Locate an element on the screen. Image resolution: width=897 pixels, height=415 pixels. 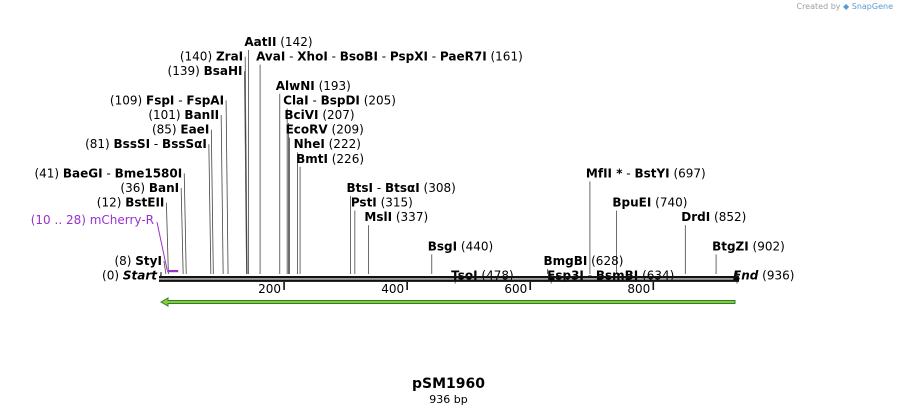
site-label-15: MfII * - BstYI (697) is located at coordinates (646, 173).